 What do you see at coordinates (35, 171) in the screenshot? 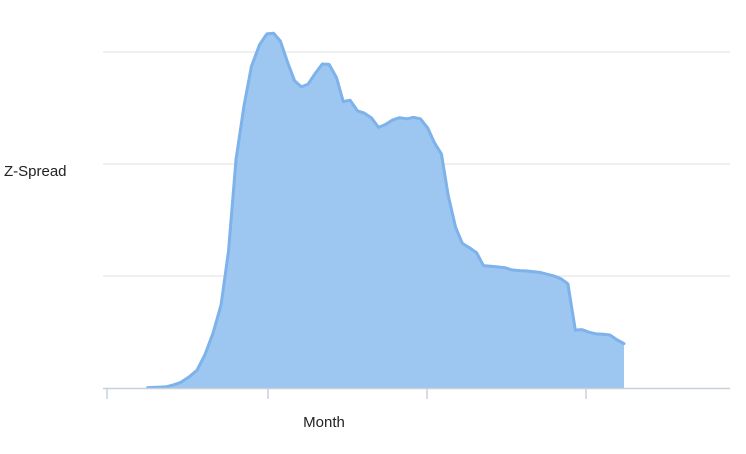
I see `y-axis-title: Z-Spread` at bounding box center [35, 171].